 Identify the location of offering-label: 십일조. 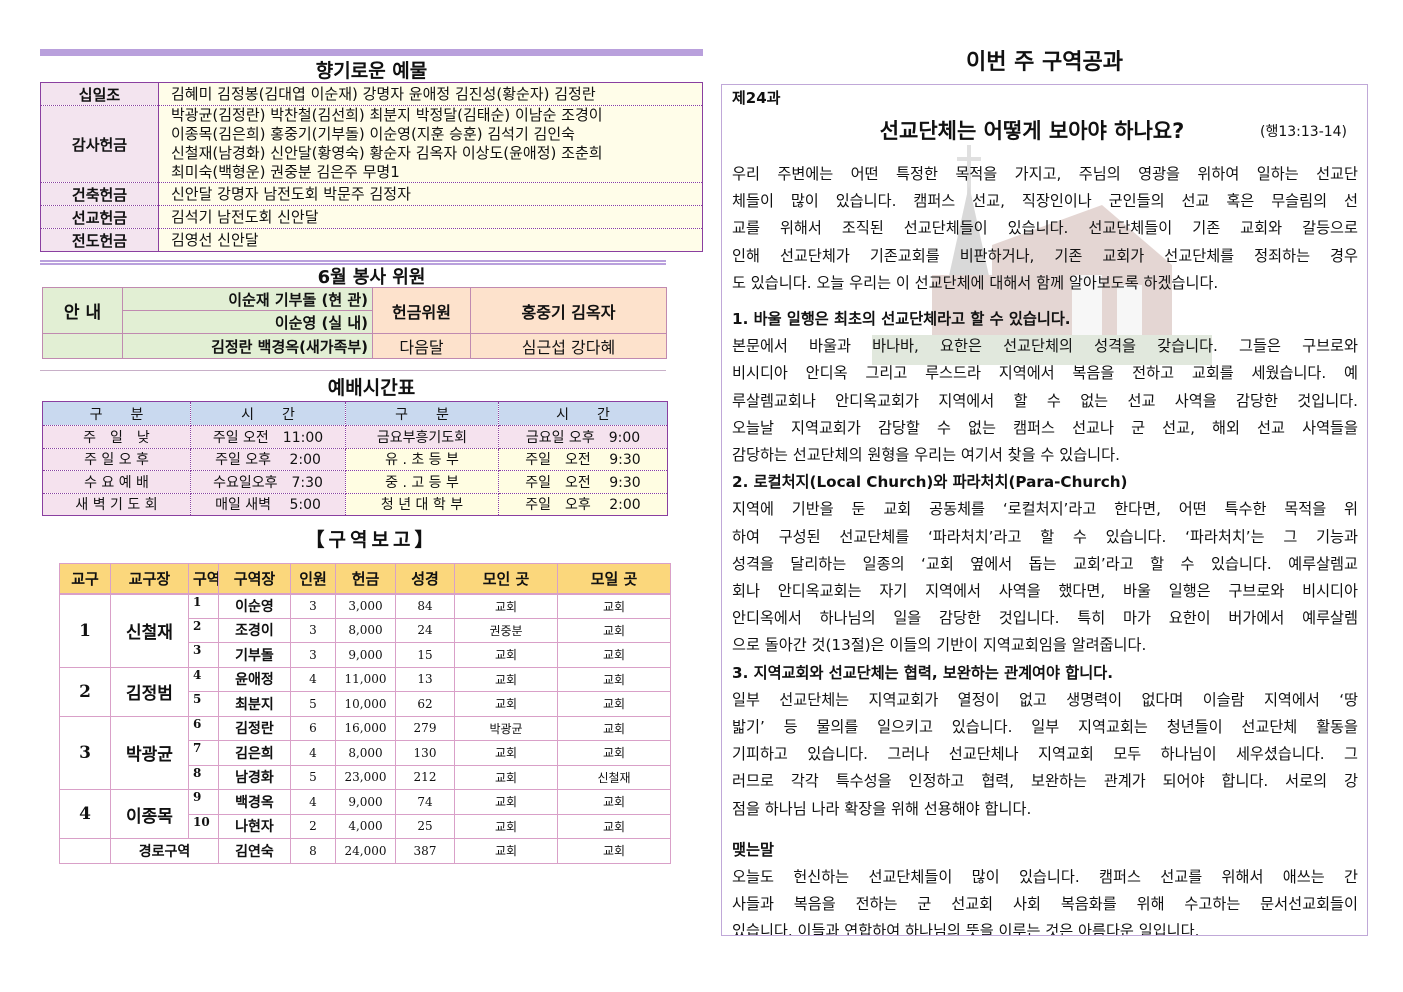
(99, 94).